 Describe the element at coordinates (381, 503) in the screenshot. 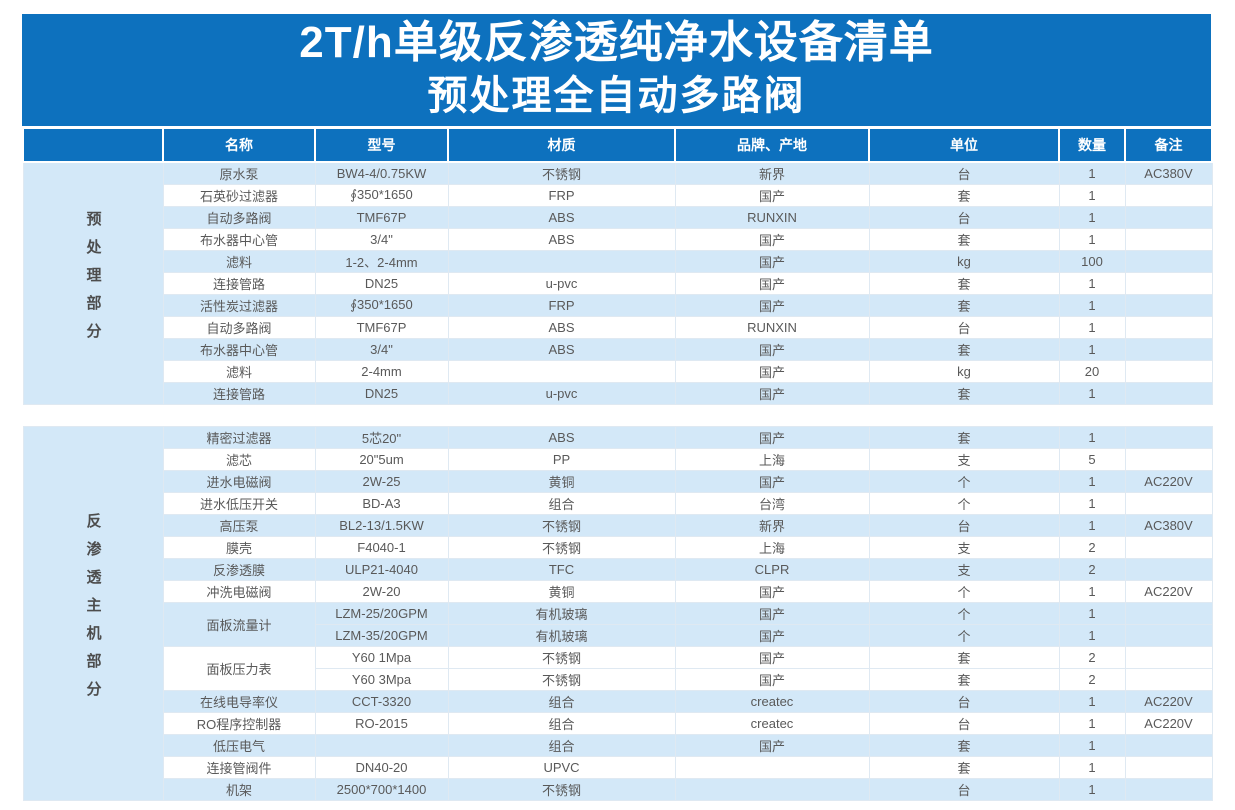

I see `cell-model: BD-A3` at that location.